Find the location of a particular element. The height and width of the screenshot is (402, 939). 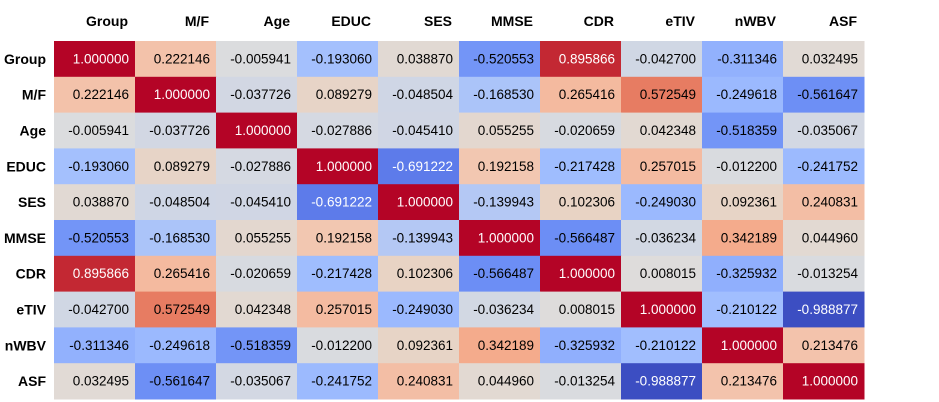

row-label-nwbv: nWBV is located at coordinates (26, 345).